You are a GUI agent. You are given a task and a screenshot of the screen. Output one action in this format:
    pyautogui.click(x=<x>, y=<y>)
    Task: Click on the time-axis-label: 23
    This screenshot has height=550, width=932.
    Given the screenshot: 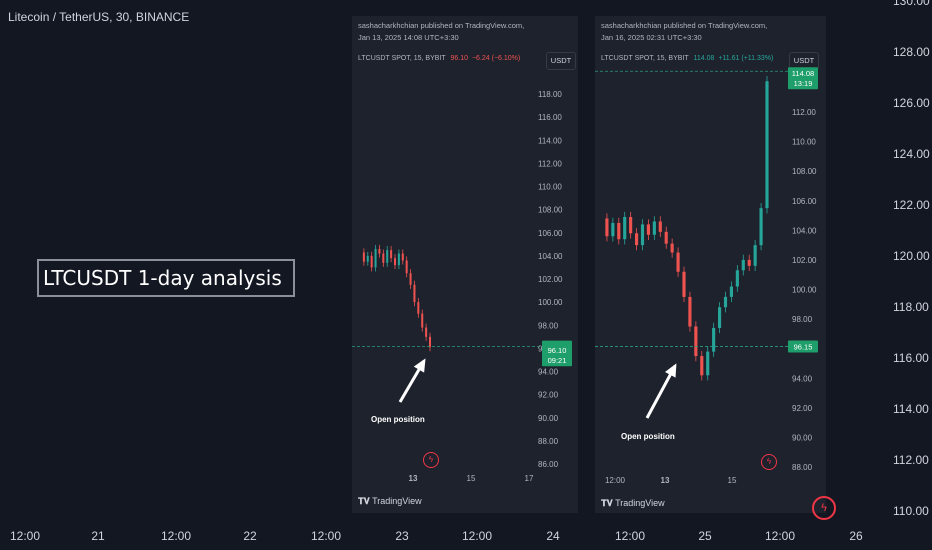 What is the action you would take?
    pyautogui.click(x=402, y=536)
    